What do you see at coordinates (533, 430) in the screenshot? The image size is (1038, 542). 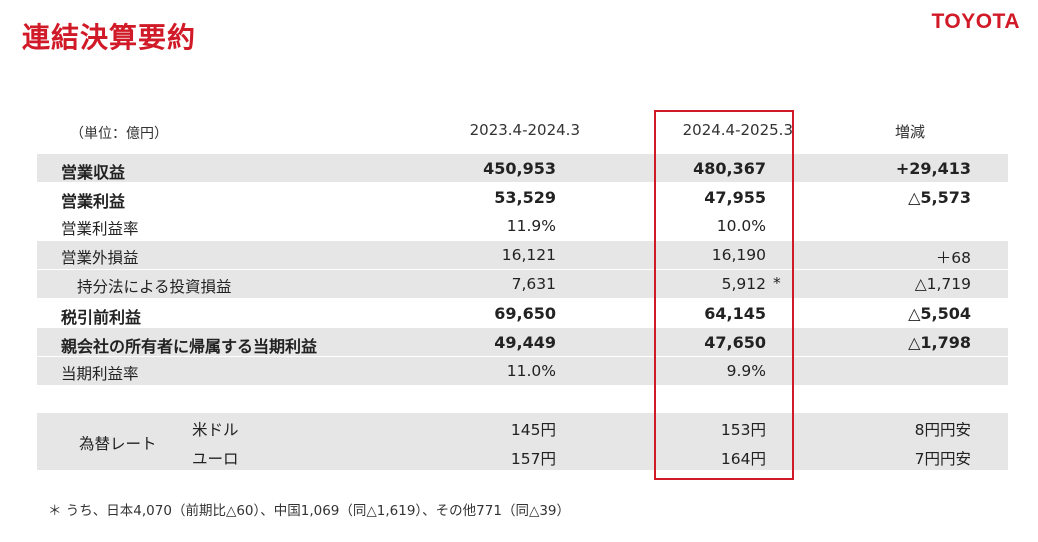 I see `fx-usd-prev-year: 145円` at bounding box center [533, 430].